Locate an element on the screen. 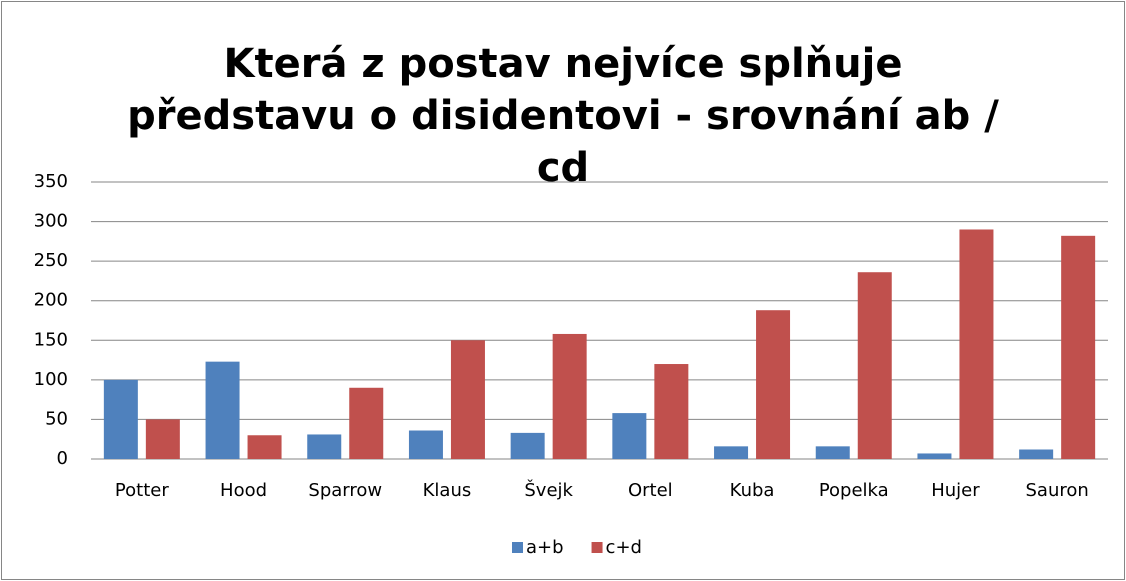 The height and width of the screenshot is (581, 1126). y-tick-label: 100 is located at coordinates (51, 379).